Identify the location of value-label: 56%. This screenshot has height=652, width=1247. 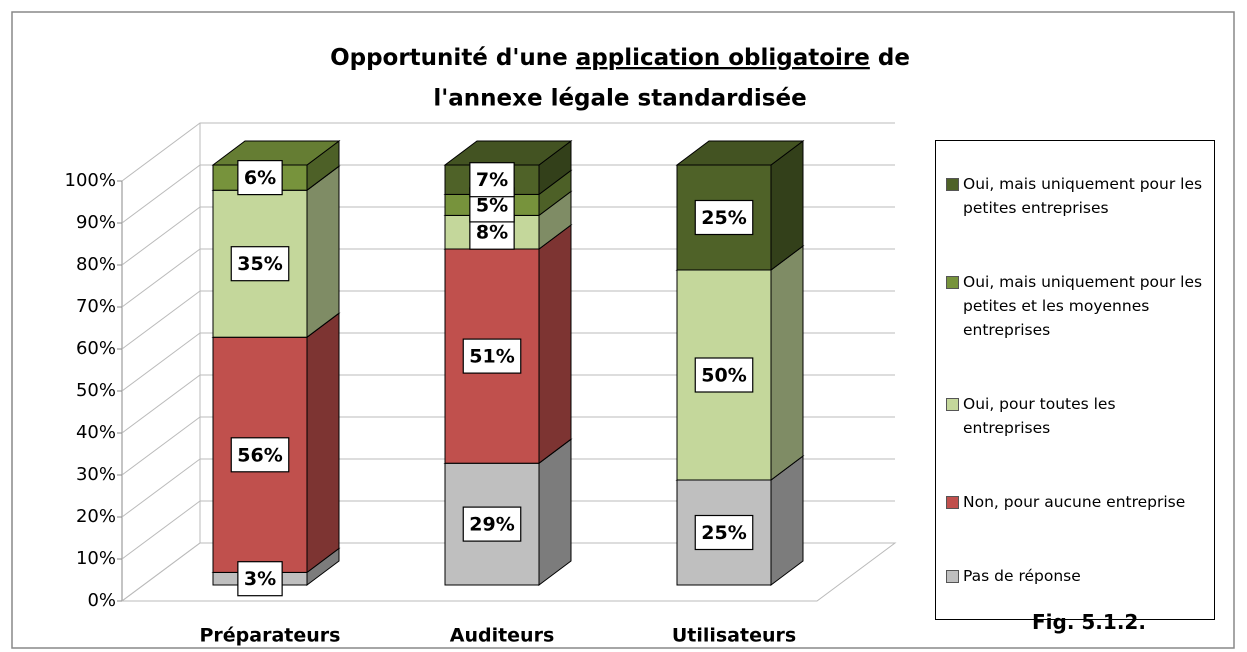
(259, 455).